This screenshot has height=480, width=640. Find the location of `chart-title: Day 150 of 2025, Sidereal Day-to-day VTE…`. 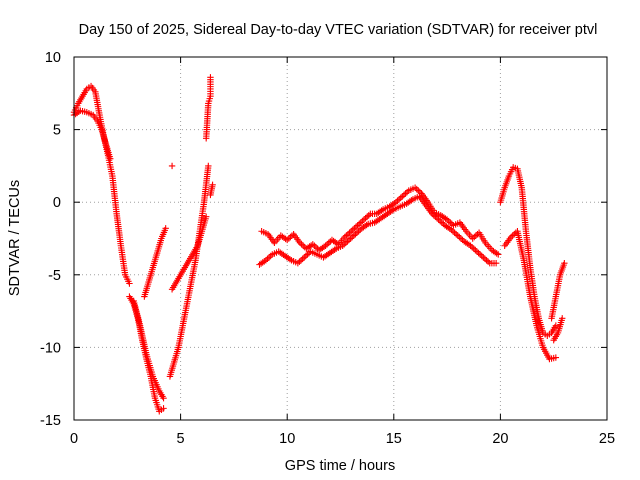

chart-title: Day 150 of 2025, Sidereal Day-to-day VTE… is located at coordinates (338, 30).